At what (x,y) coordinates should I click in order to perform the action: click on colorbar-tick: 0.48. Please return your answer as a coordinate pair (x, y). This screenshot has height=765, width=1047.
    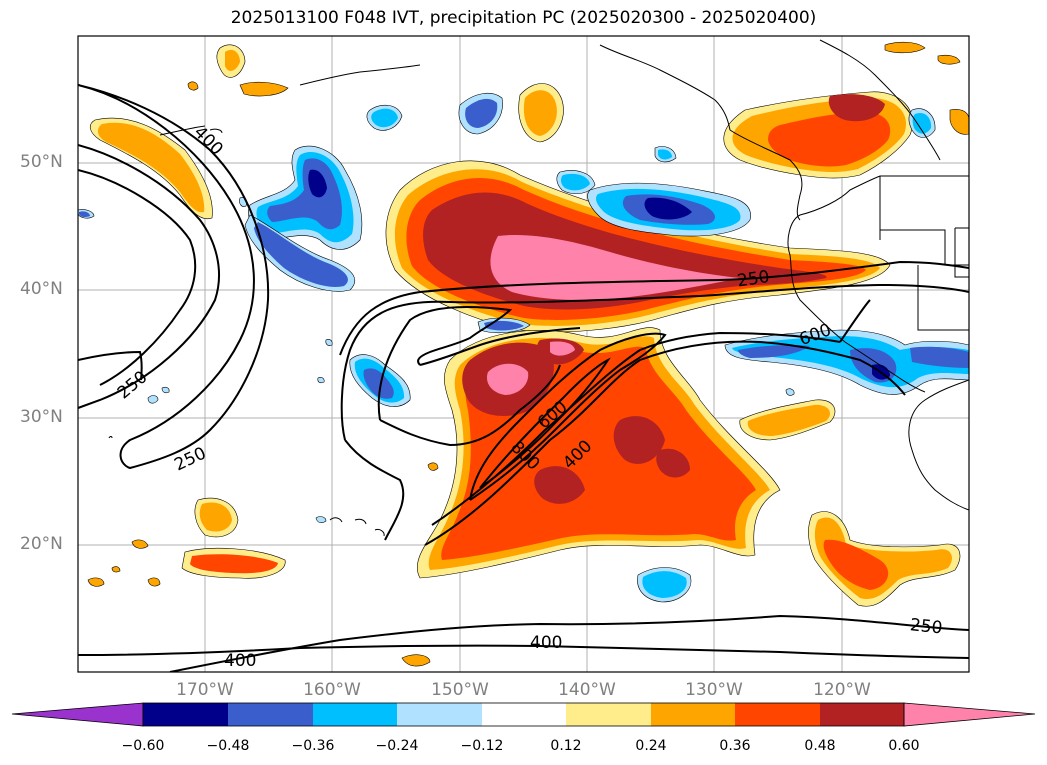
    Looking at the image, I should click on (820, 746).